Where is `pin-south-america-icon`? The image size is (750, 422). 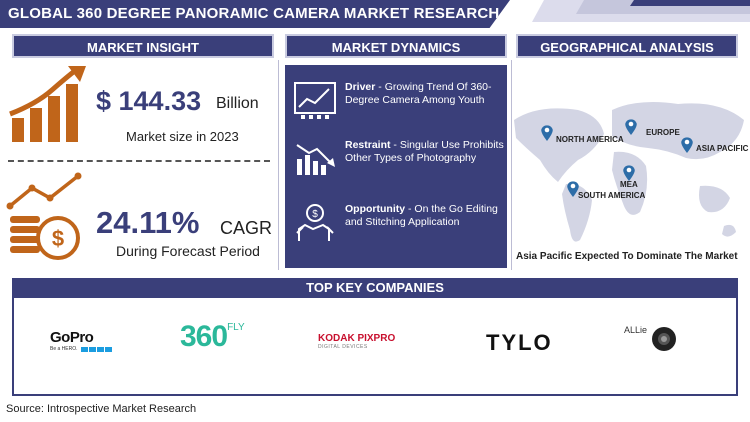
pin-south-america-icon is located at coordinates (573, 189).